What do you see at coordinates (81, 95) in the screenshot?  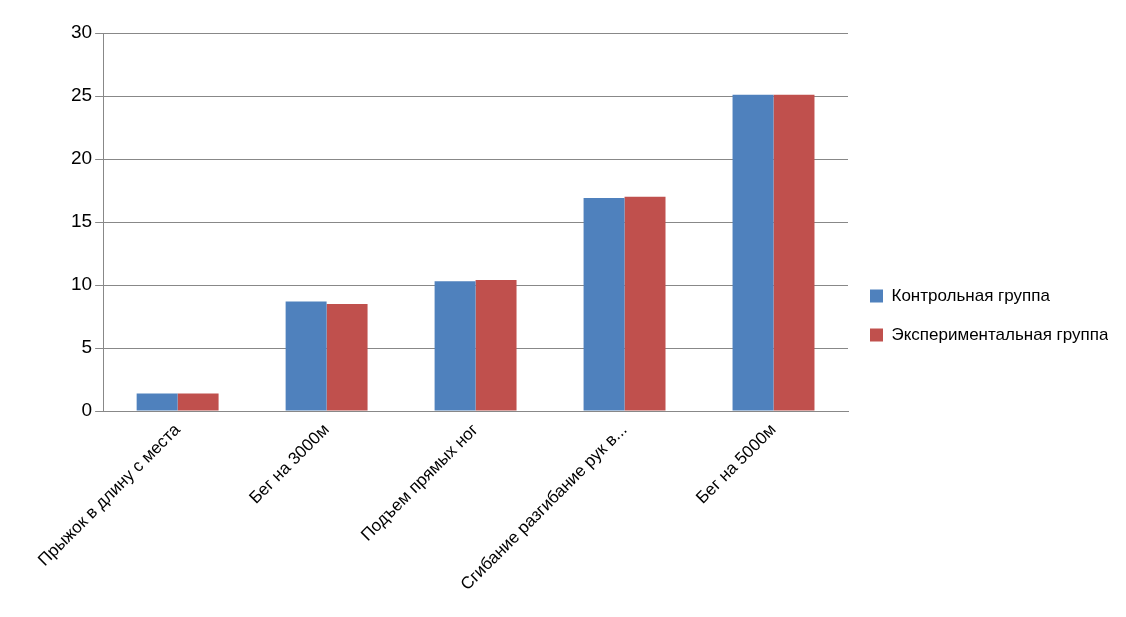 I see `y-tick-label: 25` at bounding box center [81, 95].